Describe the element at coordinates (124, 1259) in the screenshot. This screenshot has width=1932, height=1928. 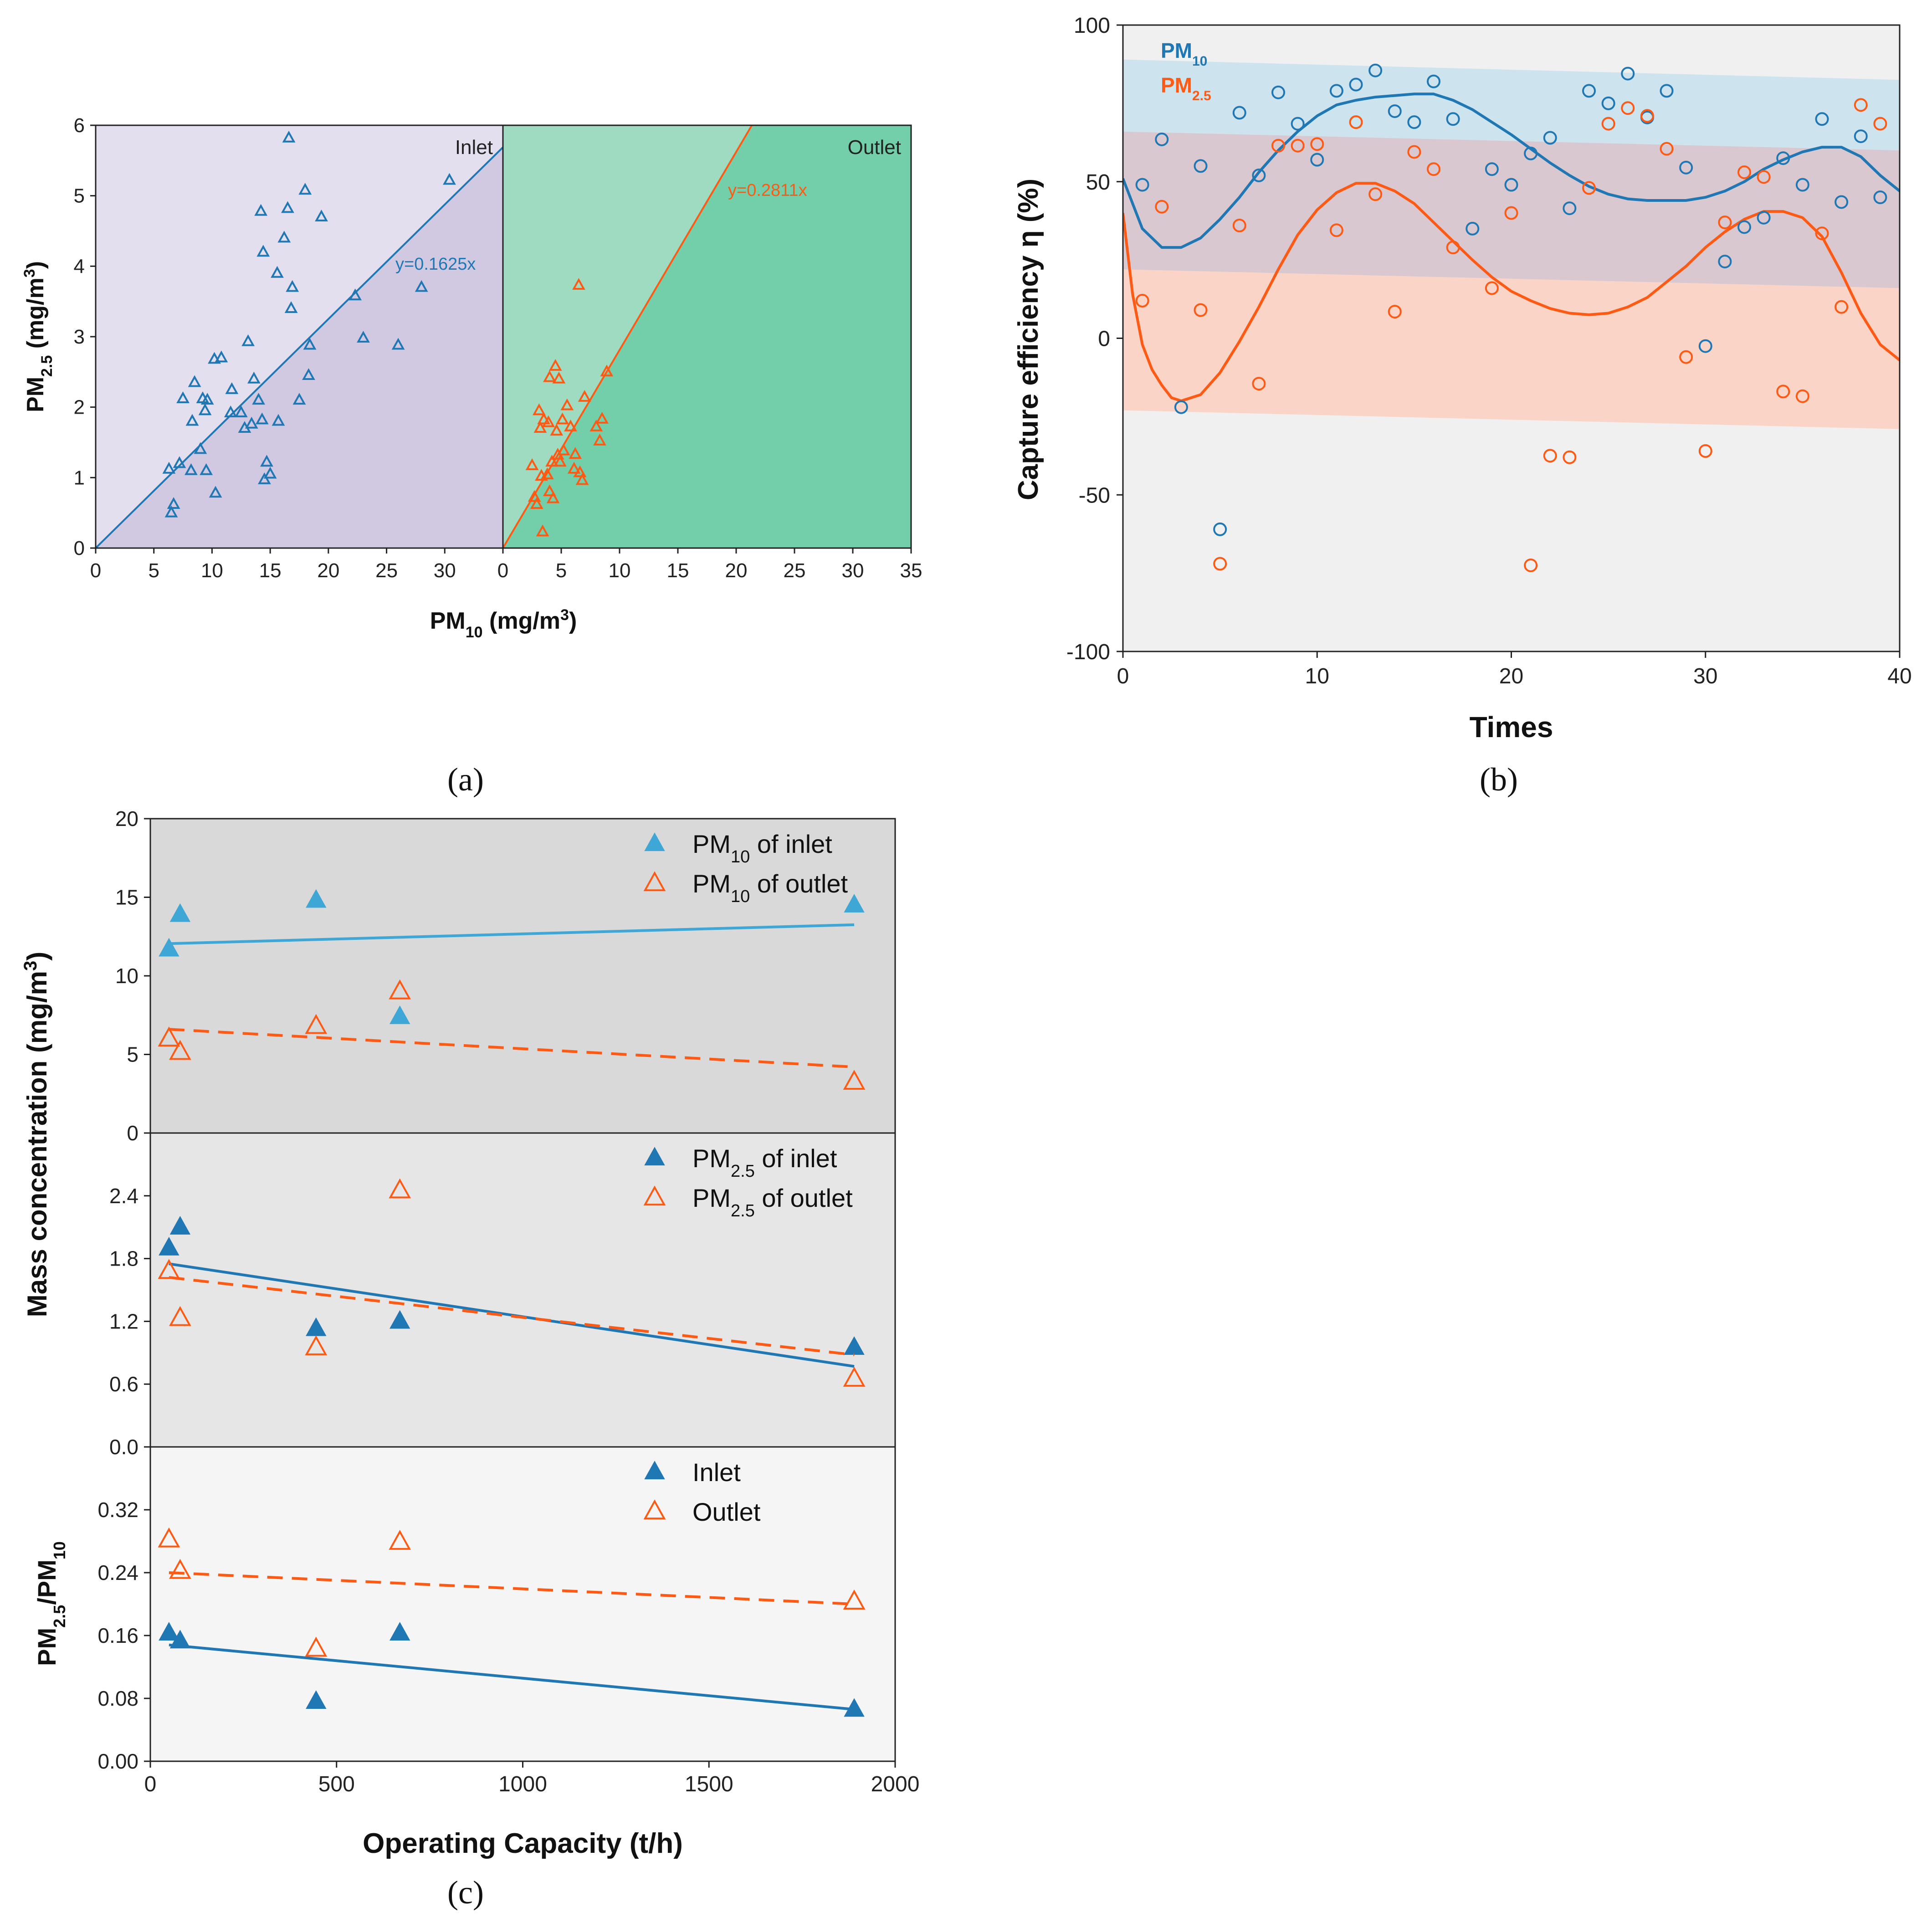
I see `panel-c-y-tick-label: 1.8` at that location.